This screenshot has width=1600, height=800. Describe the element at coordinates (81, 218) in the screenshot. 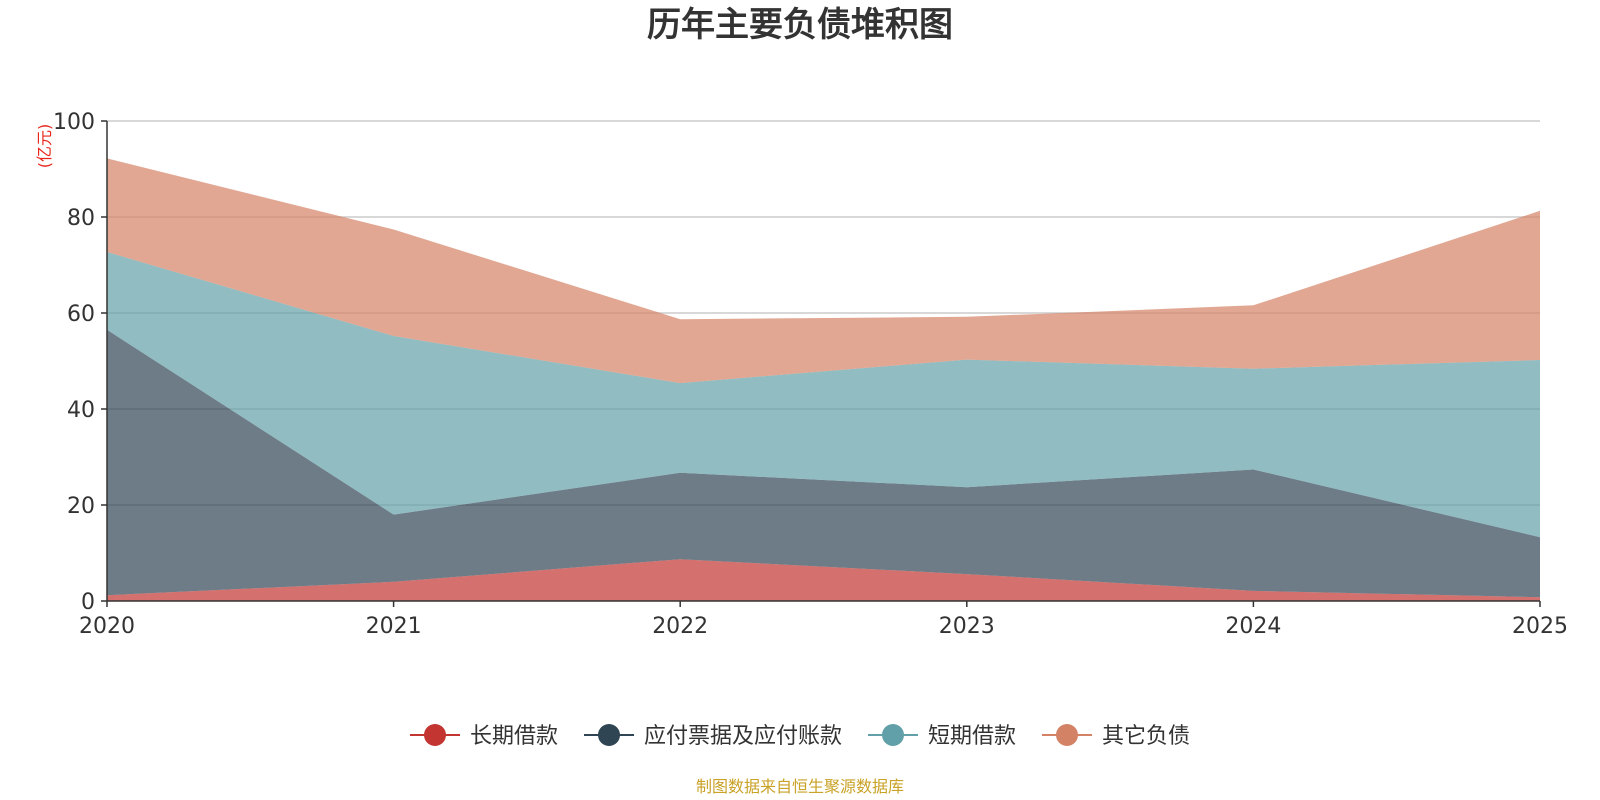

I see `y-tick-label: 80` at that location.